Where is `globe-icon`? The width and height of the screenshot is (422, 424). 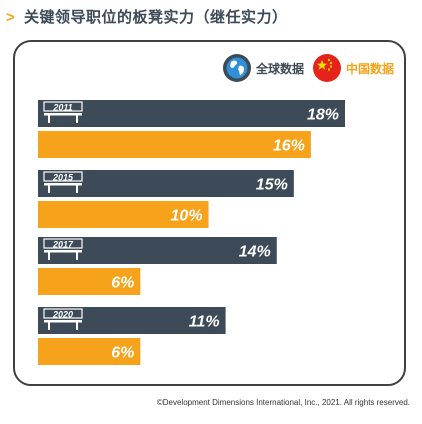 globe-icon is located at coordinates (236, 68).